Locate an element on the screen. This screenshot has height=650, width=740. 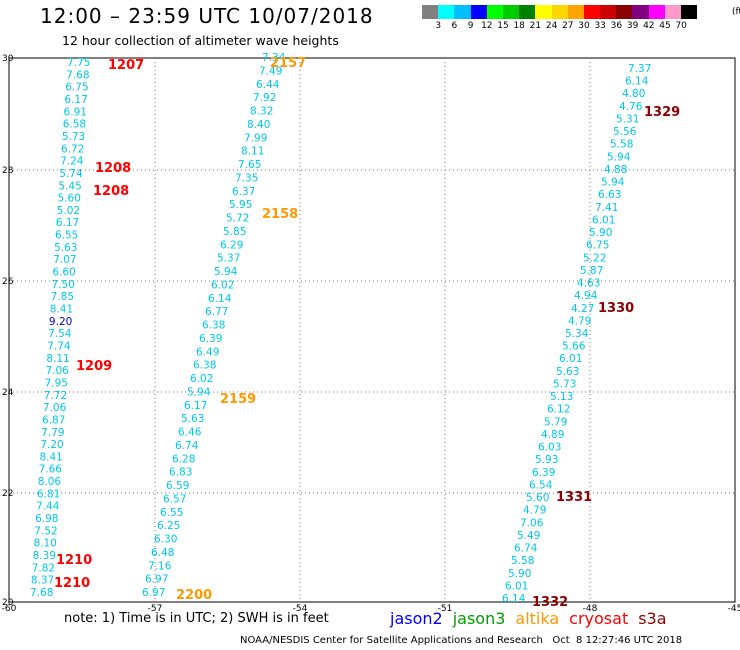
wave-height-value: 5.72 is located at coordinates (237, 219).